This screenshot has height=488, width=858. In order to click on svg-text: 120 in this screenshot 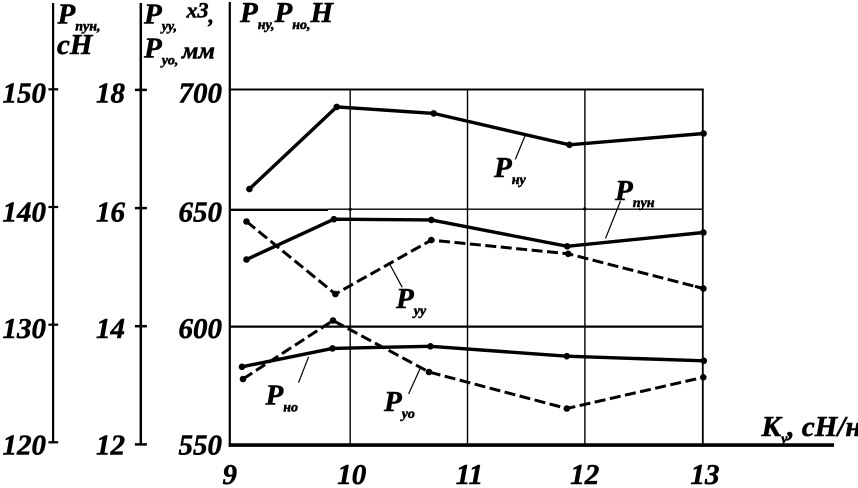, I will do `click(25, 445)`.